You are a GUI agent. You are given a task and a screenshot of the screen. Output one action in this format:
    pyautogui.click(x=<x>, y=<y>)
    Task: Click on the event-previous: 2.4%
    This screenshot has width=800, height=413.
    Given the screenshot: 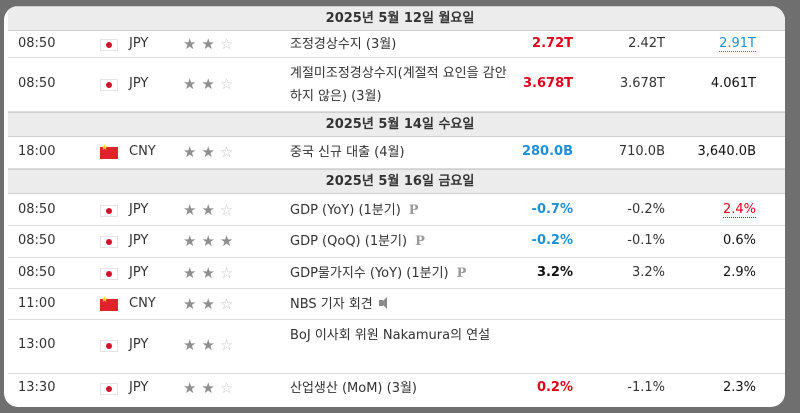 What is the action you would take?
    pyautogui.click(x=739, y=210)
    